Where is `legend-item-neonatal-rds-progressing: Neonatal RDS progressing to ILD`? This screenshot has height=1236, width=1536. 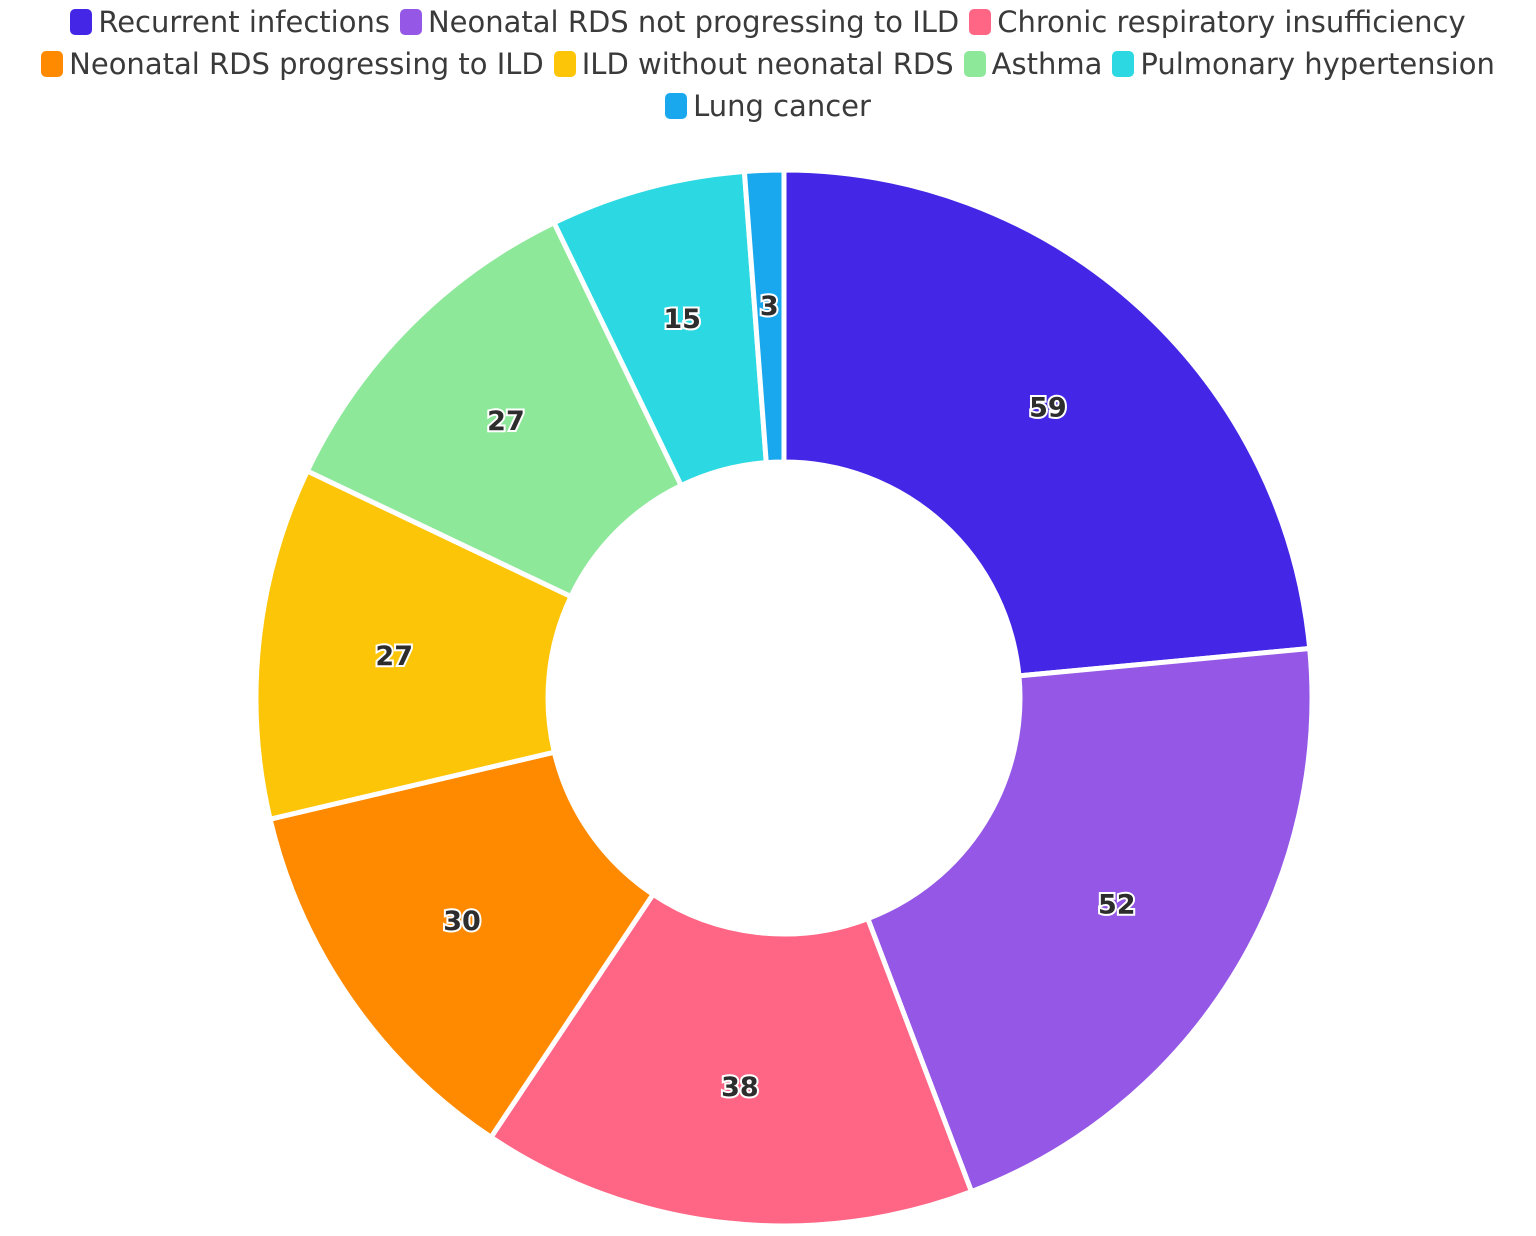
legend-item-neonatal-rds-progressing: Neonatal RDS progressing to ILD is located at coordinates (292, 64).